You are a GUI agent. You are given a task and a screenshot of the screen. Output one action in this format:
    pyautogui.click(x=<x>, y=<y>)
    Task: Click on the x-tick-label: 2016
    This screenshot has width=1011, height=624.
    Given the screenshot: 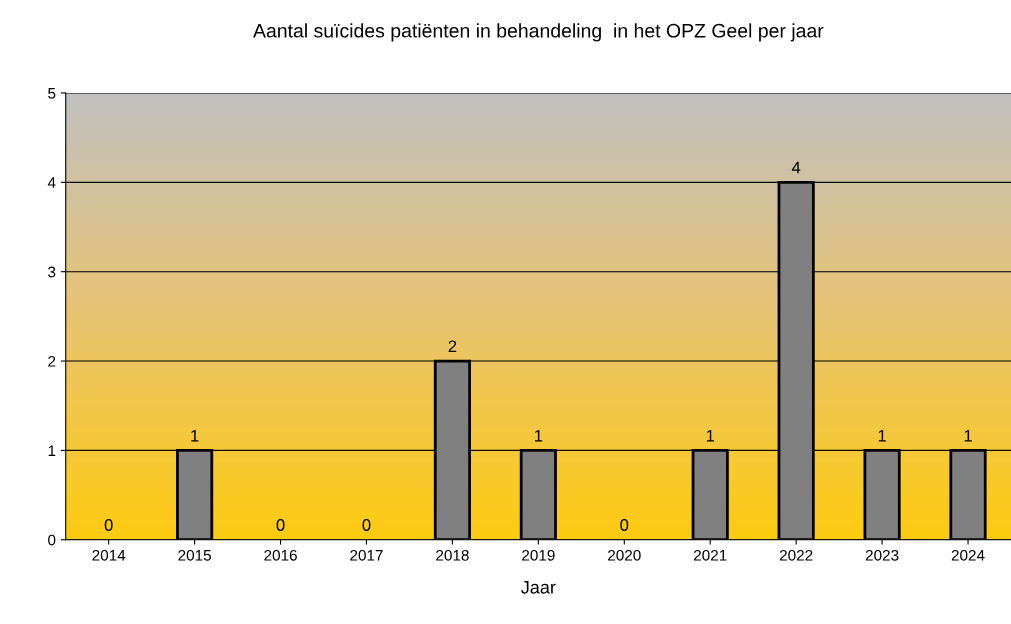 What is the action you would take?
    pyautogui.click(x=280, y=555)
    